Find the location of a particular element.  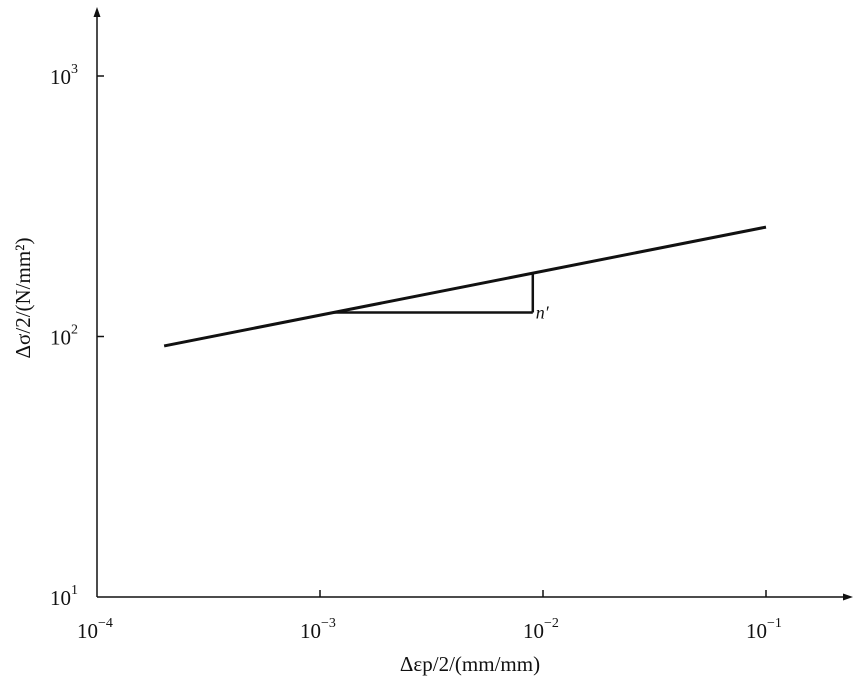

y-axis-label: Δσ/2/(N/mm²) is located at coordinates (23, 298).